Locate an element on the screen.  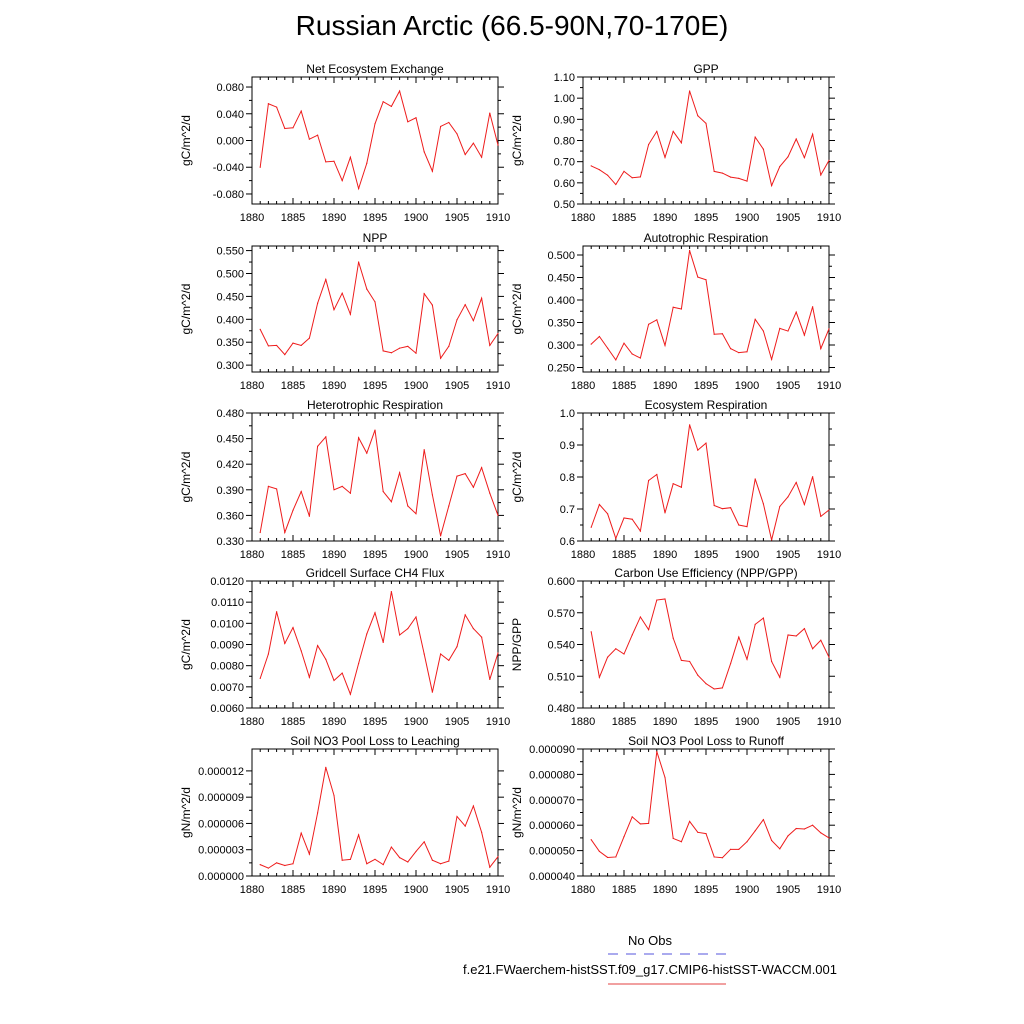
y-tick-label: 0.000 is located at coordinates (230, 142).